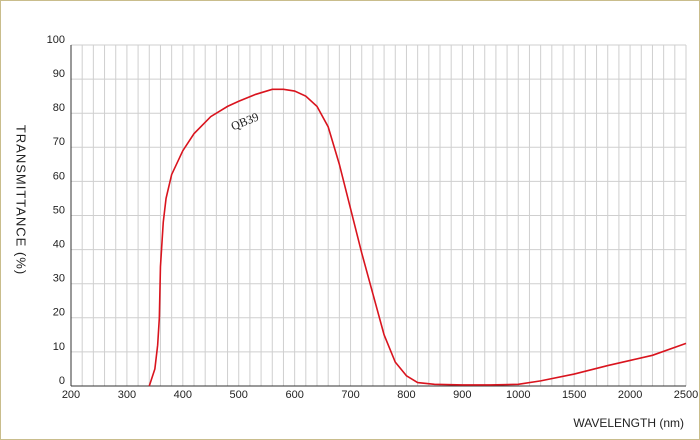  What do you see at coordinates (59, 347) in the screenshot?
I see `y-tick-label: 10` at bounding box center [59, 347].